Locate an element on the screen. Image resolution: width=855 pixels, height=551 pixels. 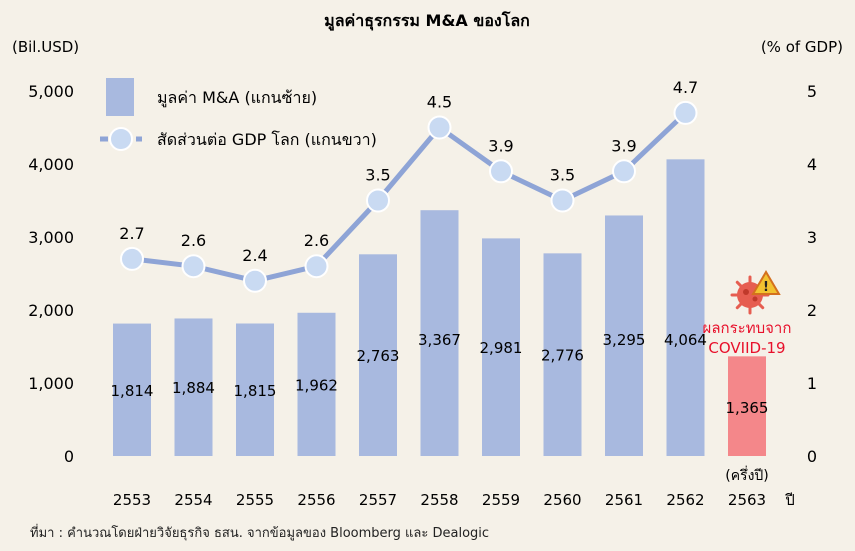
bar-highlight is located at coordinates (747, 406).